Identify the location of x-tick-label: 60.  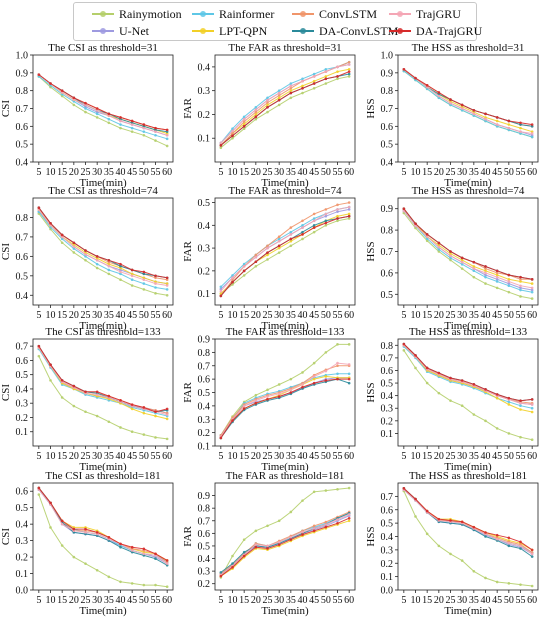
(349, 172).